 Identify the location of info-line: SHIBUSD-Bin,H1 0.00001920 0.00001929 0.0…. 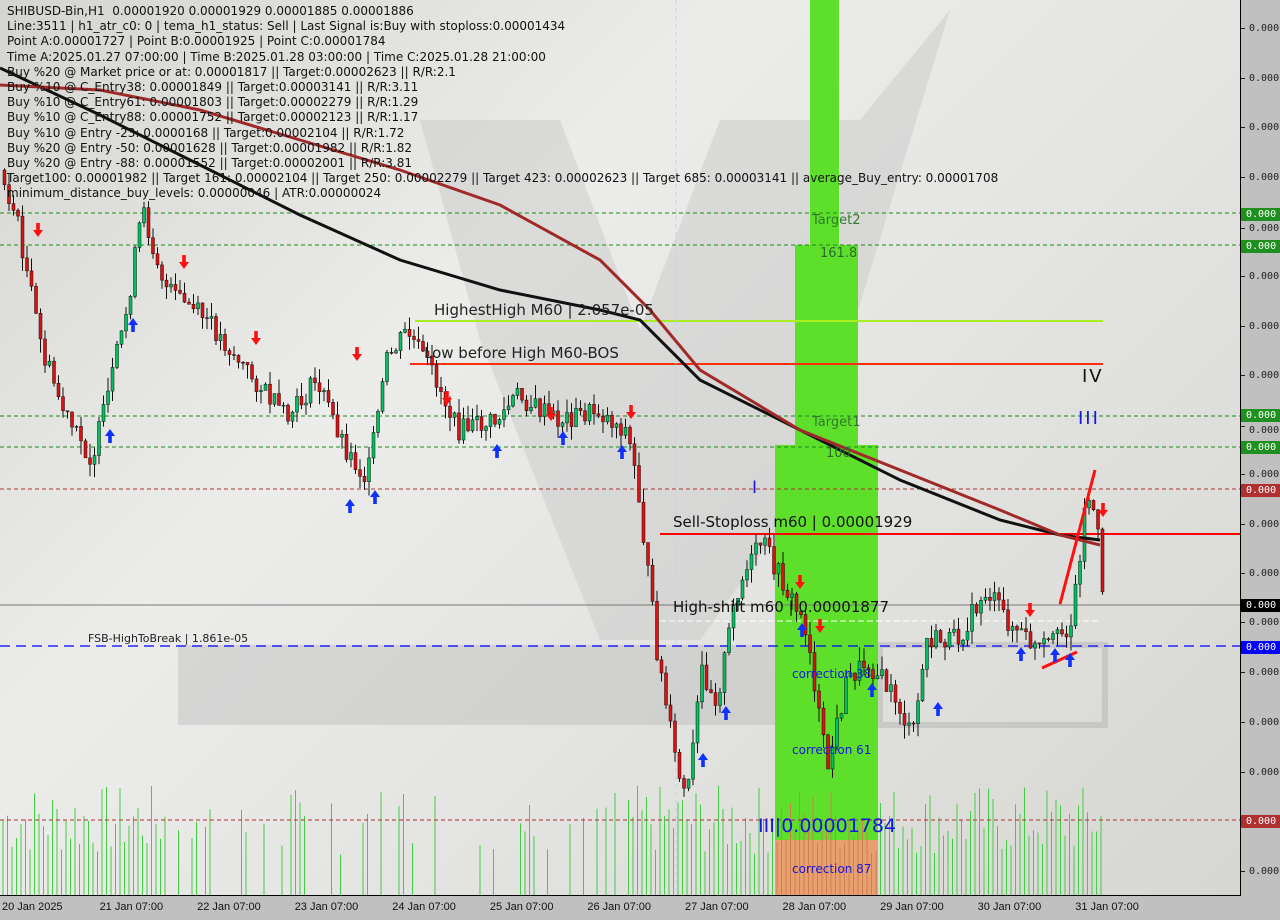
(210, 11).